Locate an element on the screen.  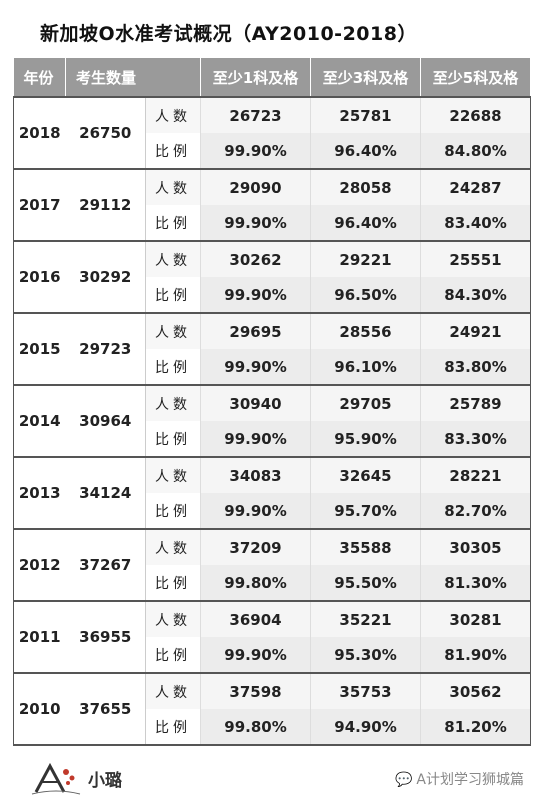
count-value: 32645 is located at coordinates (365, 474).